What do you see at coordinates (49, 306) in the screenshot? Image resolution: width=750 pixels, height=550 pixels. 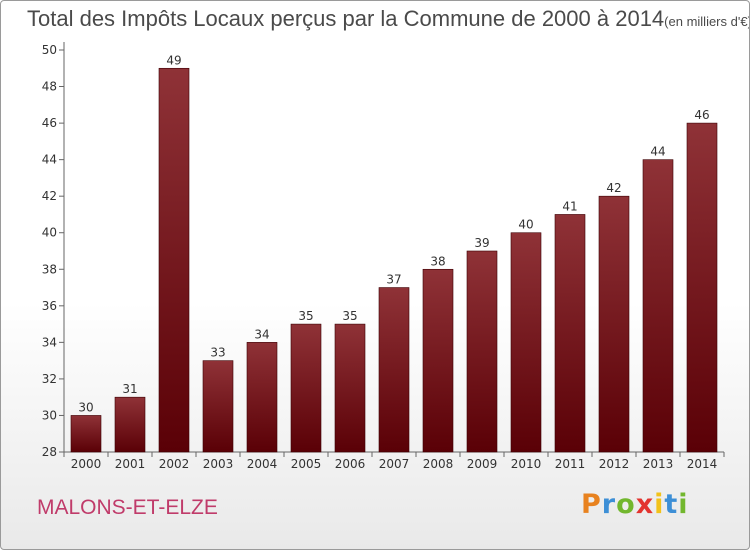 I see `y-tick-label: 36` at bounding box center [49, 306].